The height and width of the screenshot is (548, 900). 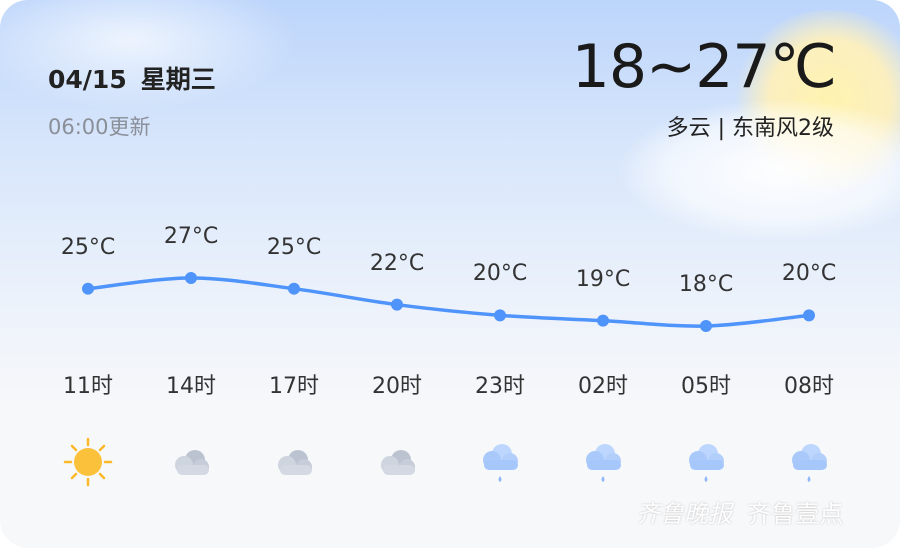 What do you see at coordinates (397, 263) in the screenshot?
I see `temperature-label: 22°C` at bounding box center [397, 263].